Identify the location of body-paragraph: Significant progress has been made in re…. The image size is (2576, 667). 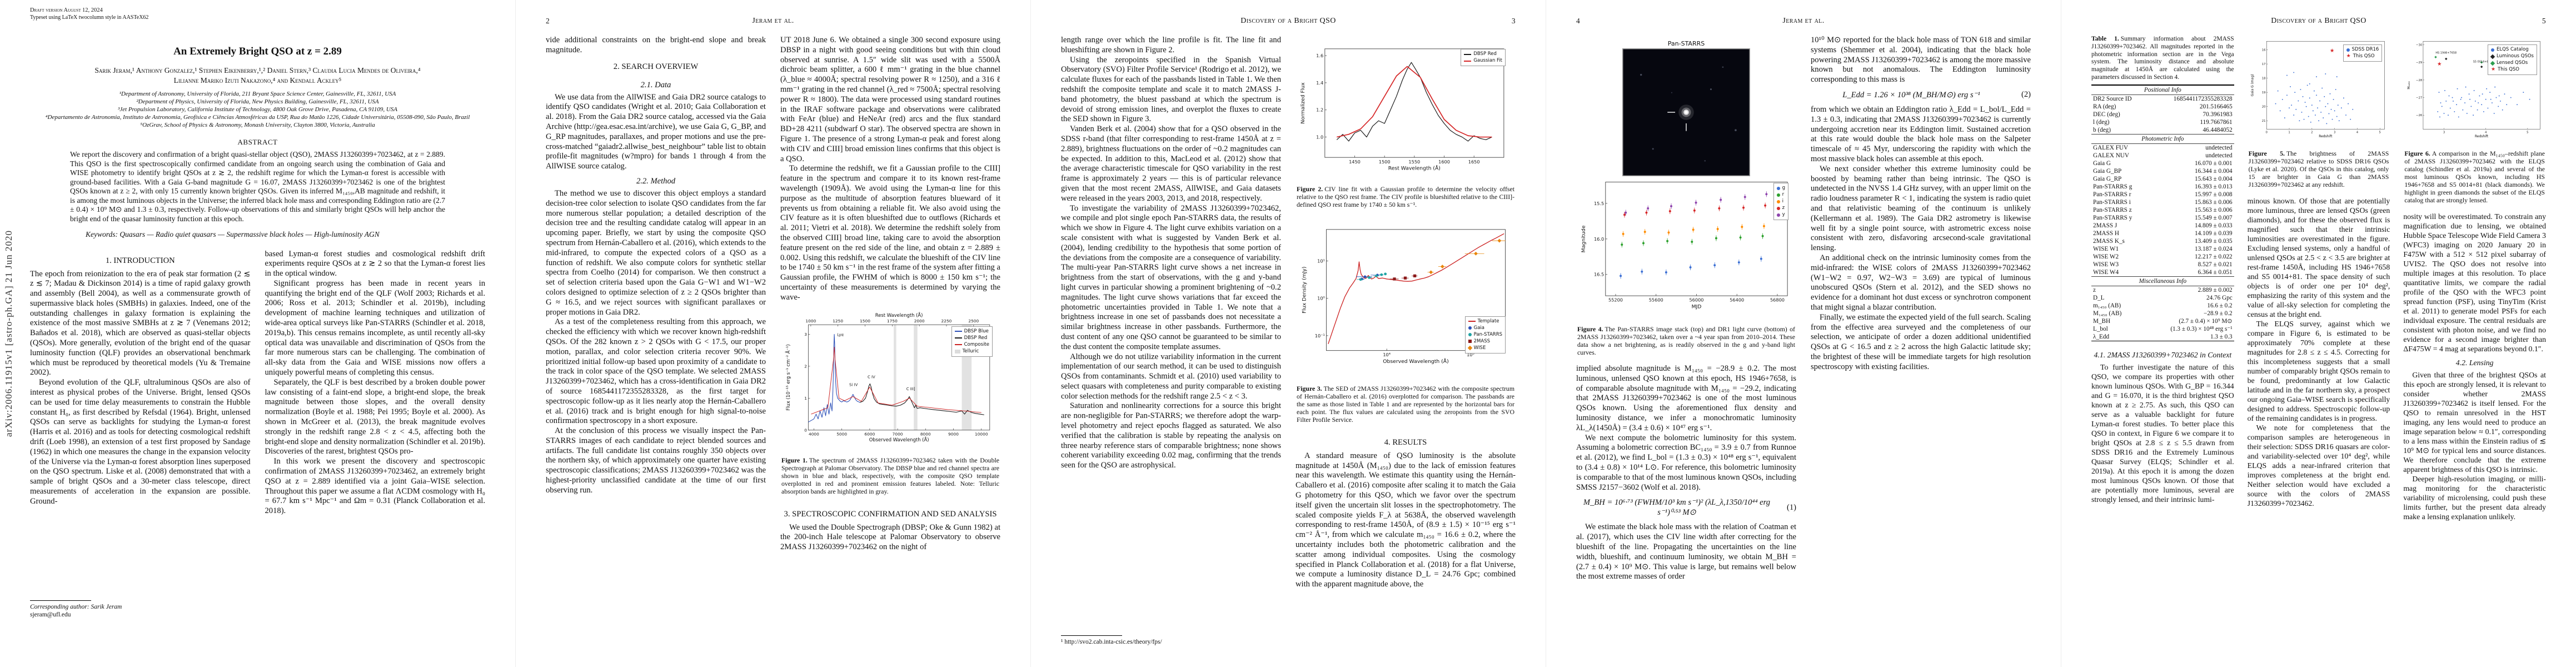
(375, 327).